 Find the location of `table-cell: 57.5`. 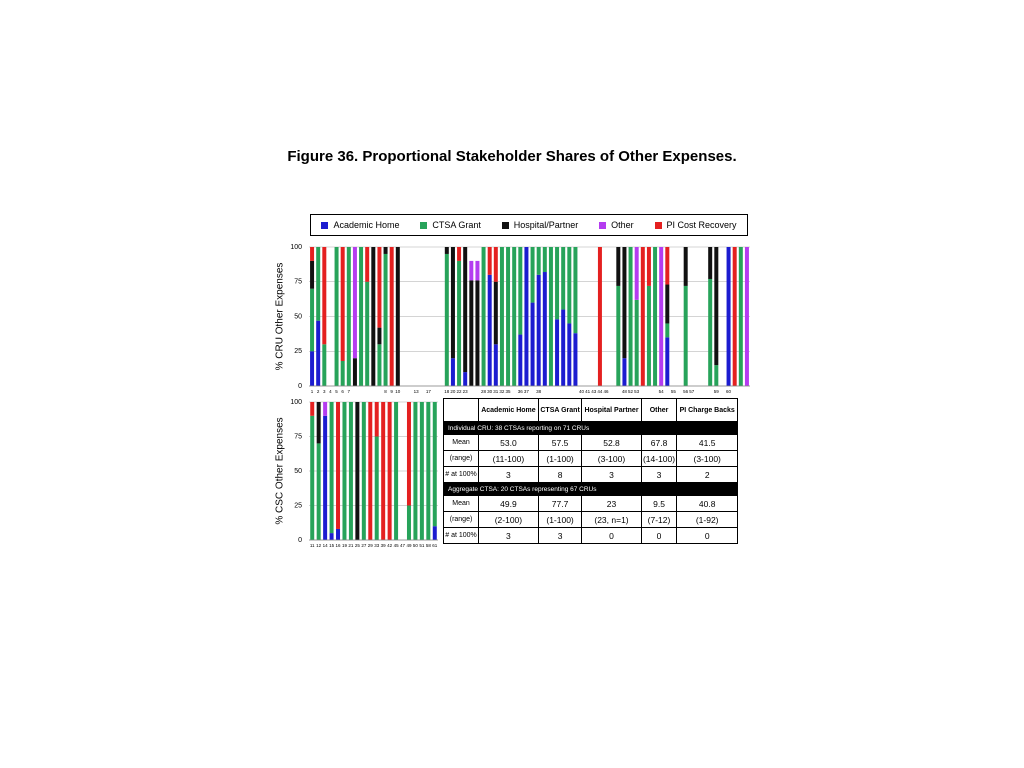

table-cell: 57.5 is located at coordinates (560, 442).